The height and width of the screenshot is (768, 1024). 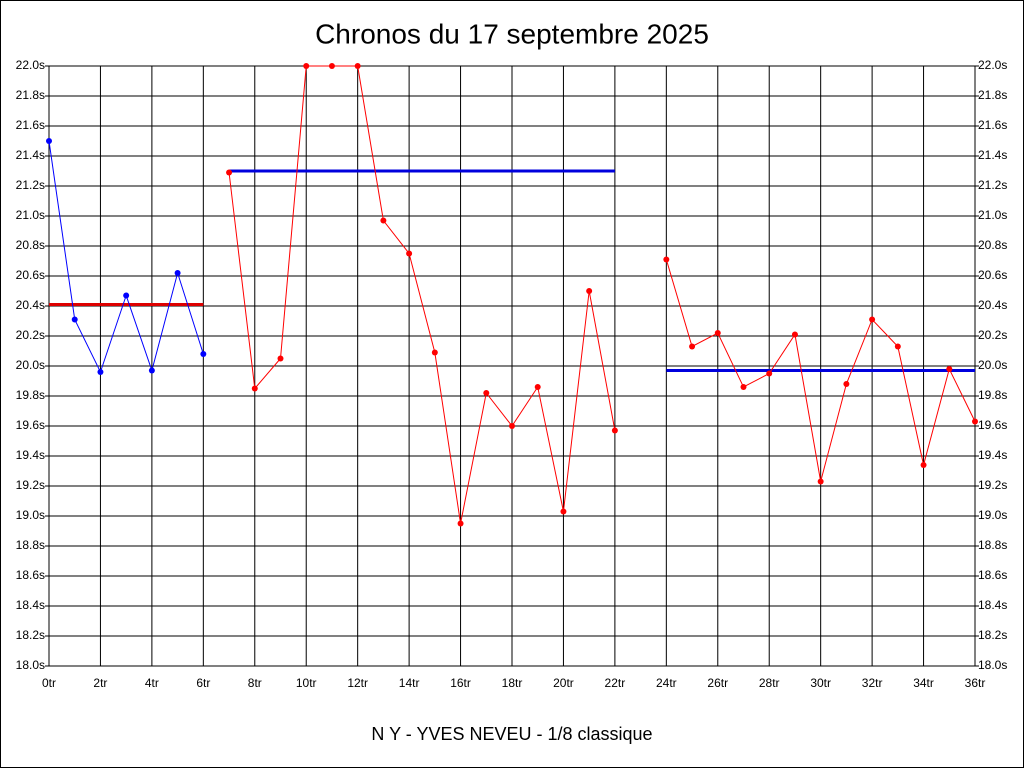 What do you see at coordinates (203, 683) in the screenshot?
I see `x-tick-label: 6tr` at bounding box center [203, 683].